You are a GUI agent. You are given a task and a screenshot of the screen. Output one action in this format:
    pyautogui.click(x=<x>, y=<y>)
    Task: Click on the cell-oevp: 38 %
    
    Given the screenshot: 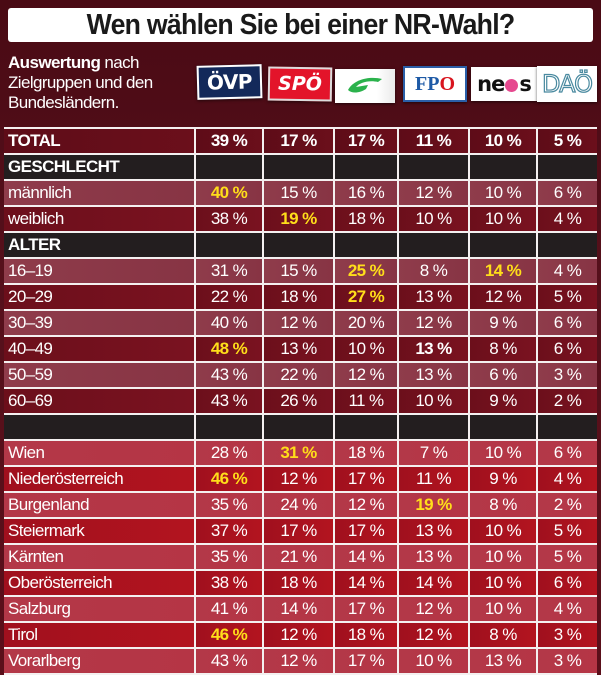 What is the action you would take?
    pyautogui.click(x=229, y=583)
    